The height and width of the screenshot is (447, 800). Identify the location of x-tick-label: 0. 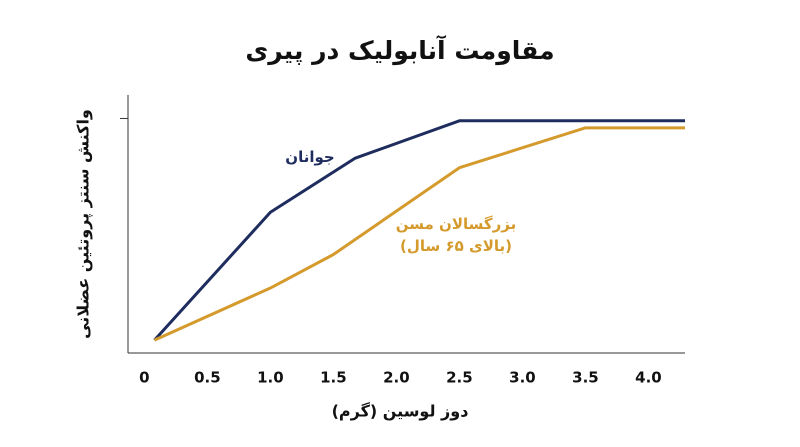
(144, 378).